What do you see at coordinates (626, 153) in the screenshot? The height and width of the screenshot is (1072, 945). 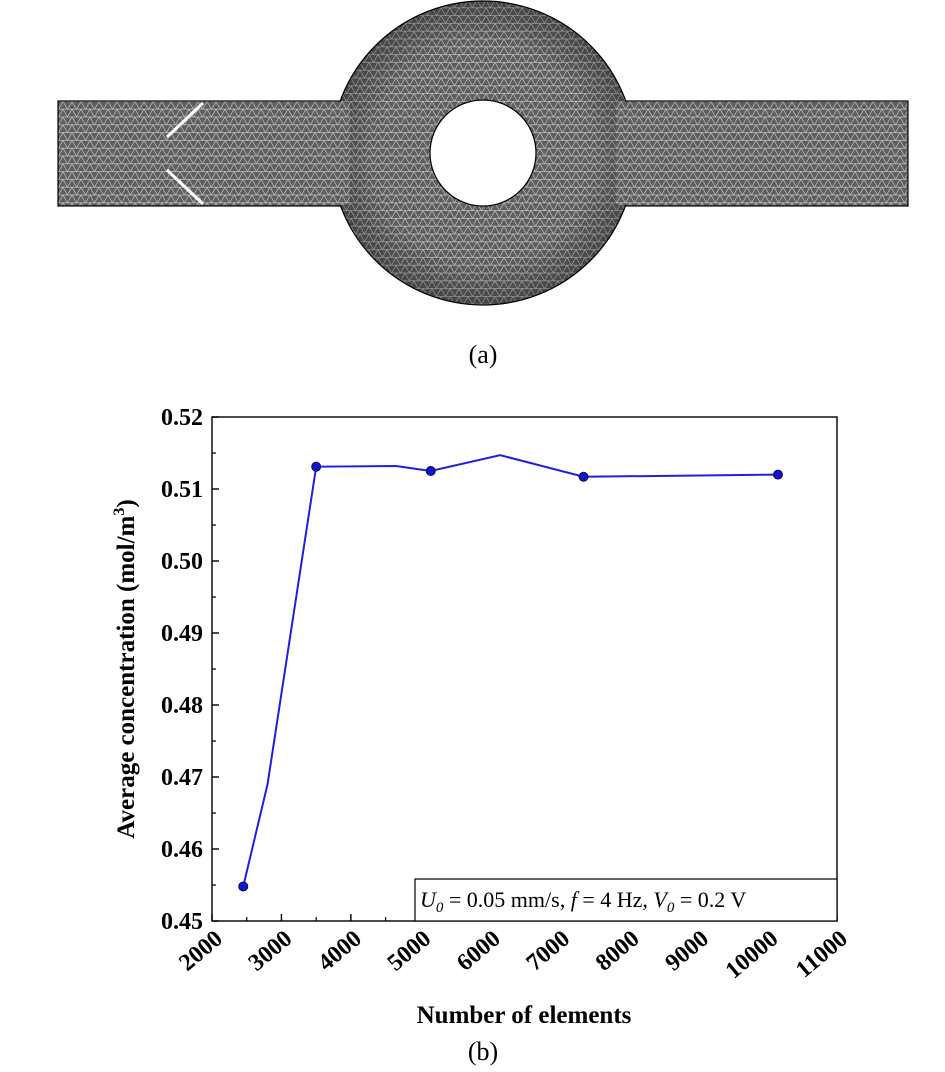 I see `channel-junction-right` at bounding box center [626, 153].